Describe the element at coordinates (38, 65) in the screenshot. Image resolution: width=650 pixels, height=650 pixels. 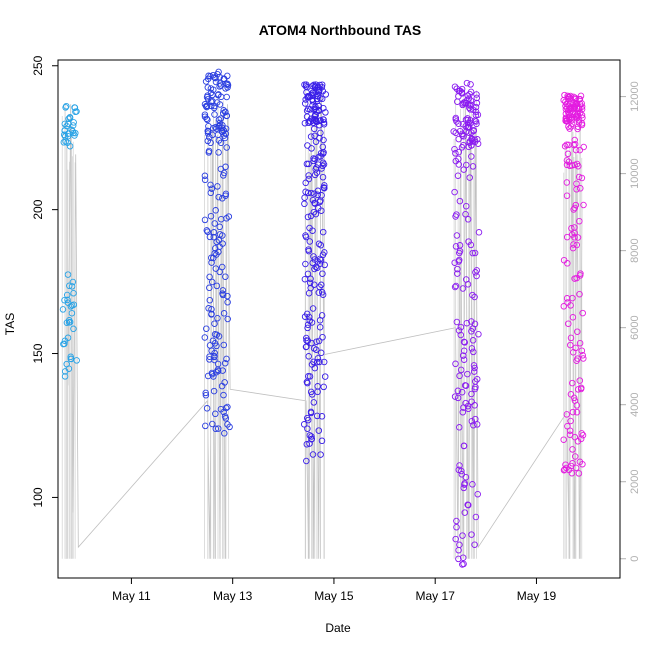
I see `y-tick-label: 250` at that location.